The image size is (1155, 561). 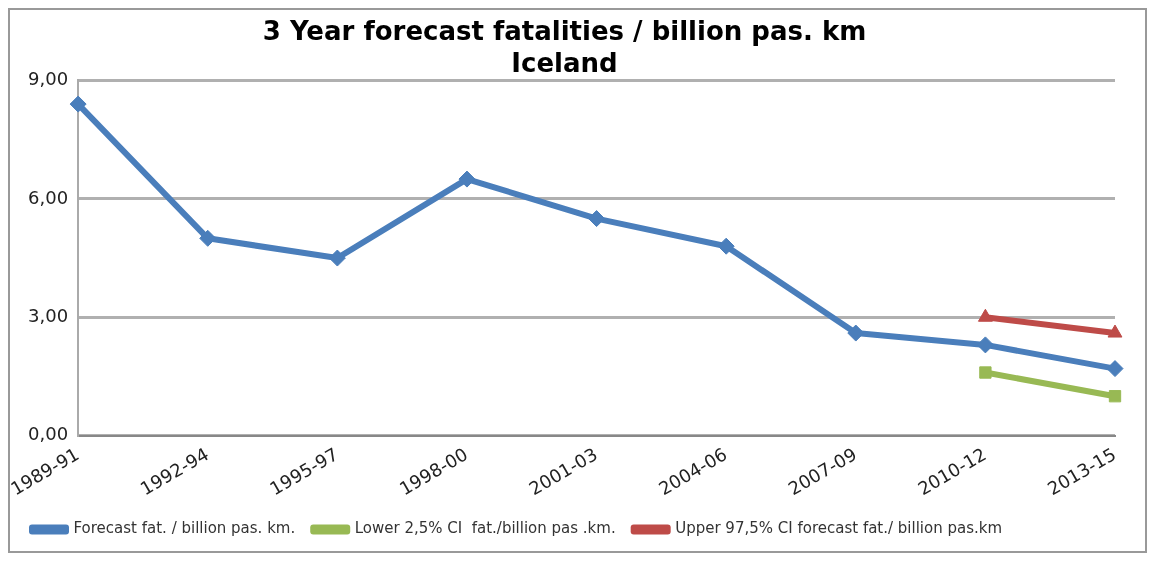 What do you see at coordinates (485, 528) in the screenshot?
I see `legend-label: Lower 2,5% CI fat./billion pas .km.` at bounding box center [485, 528].